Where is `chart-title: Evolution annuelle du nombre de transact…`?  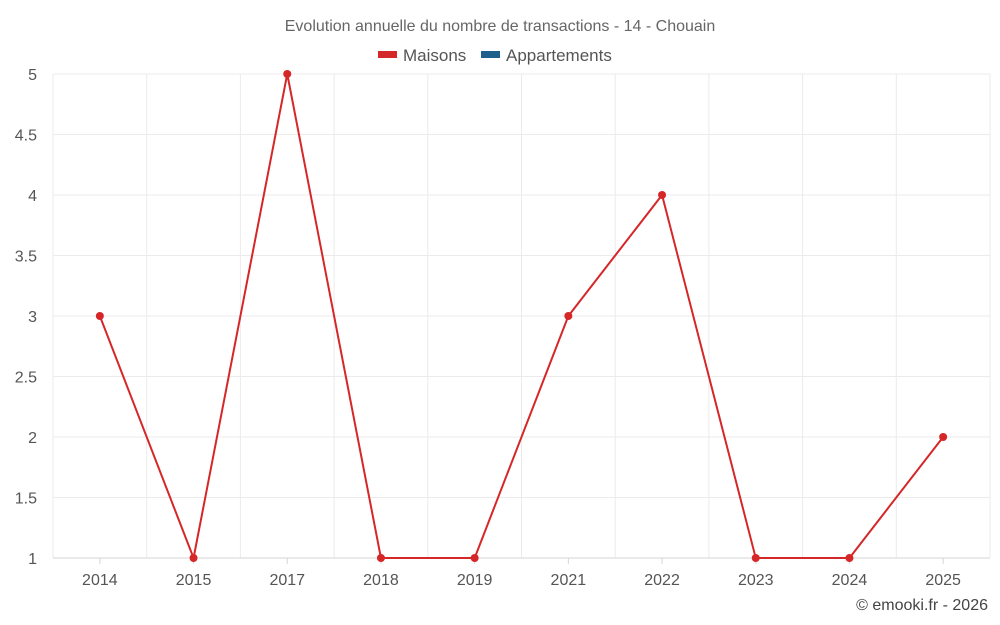
chart-title: Evolution annuelle du nombre de transact… is located at coordinates (500, 26).